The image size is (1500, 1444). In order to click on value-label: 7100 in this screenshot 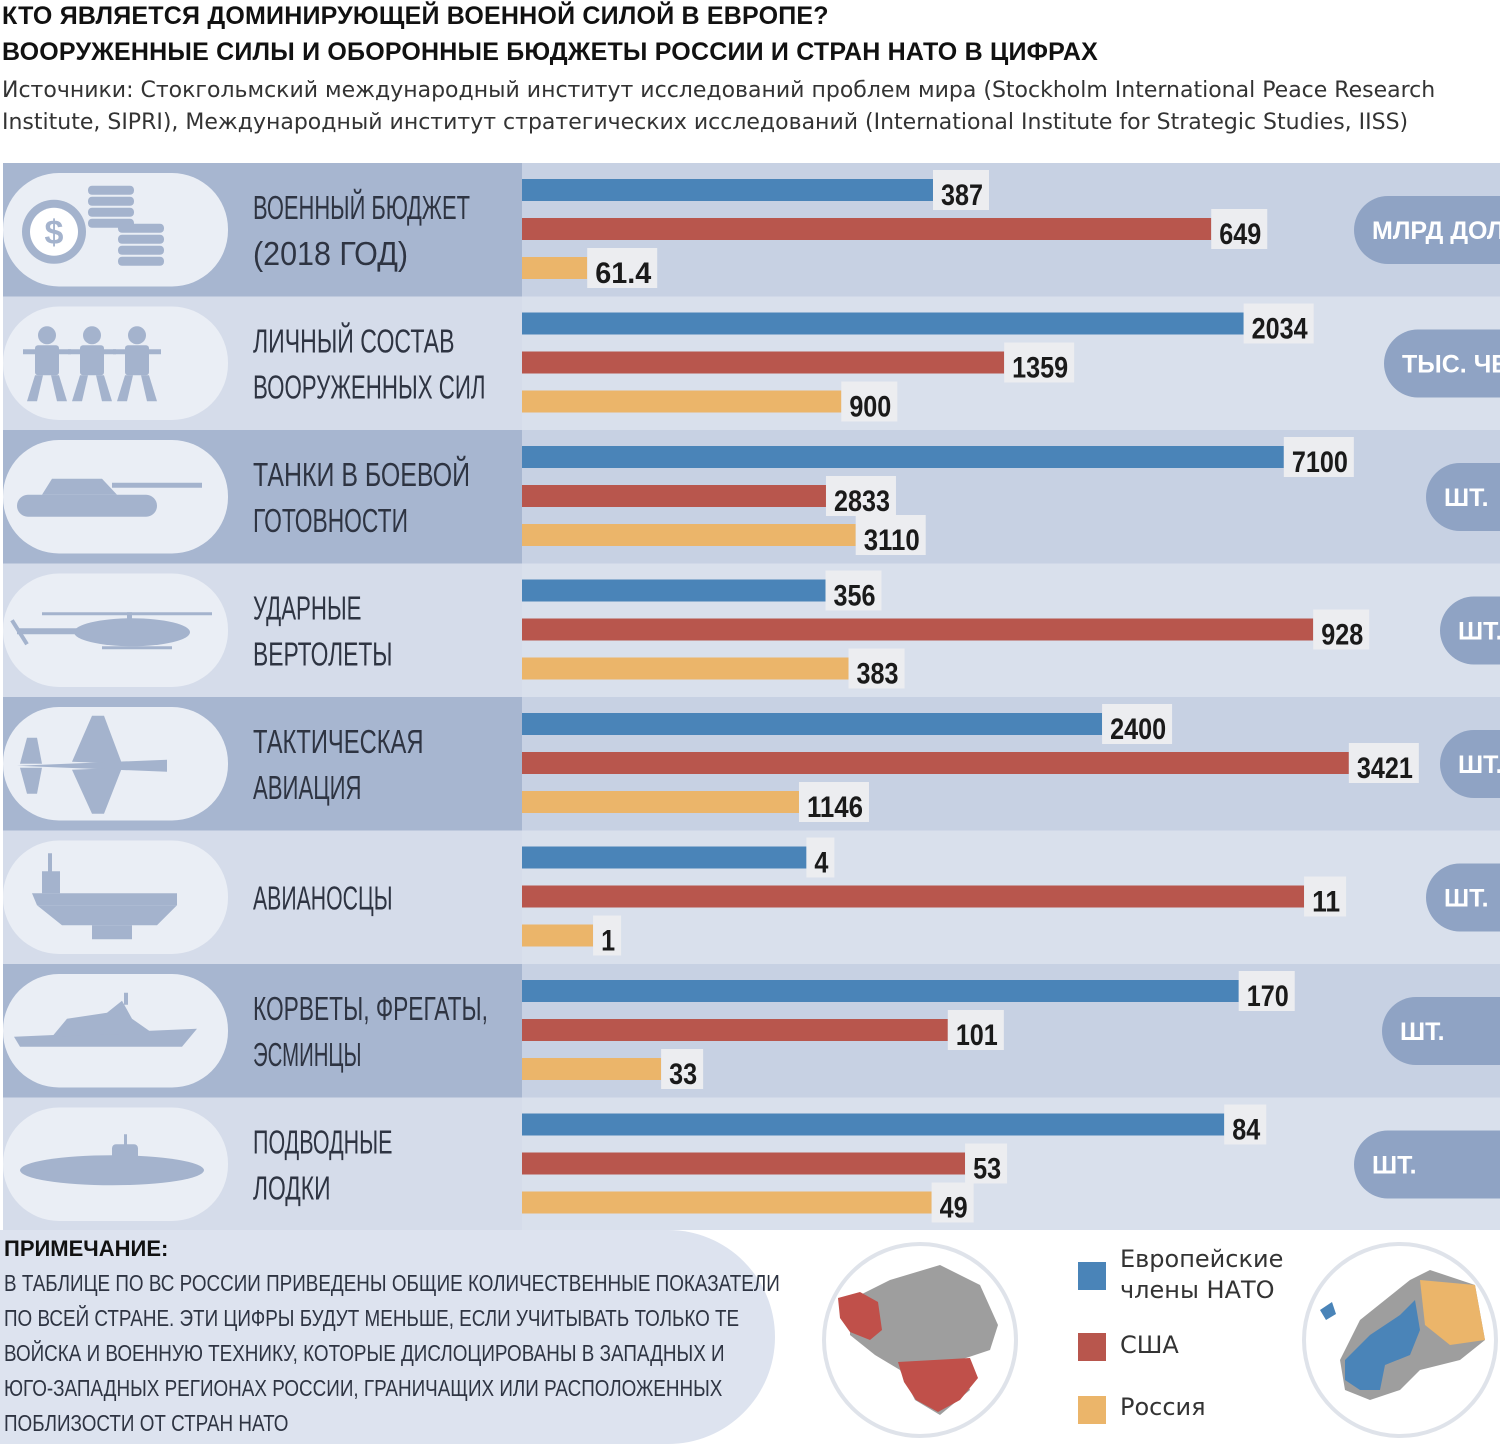, I will do `click(1320, 462)`.